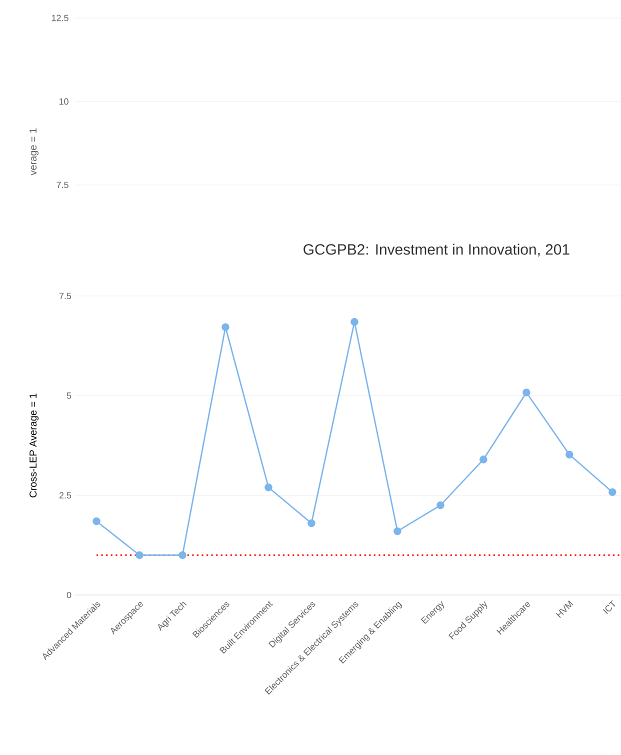 The height and width of the screenshot is (755, 621). I want to click on text: verage = 1, so click(34, 152).